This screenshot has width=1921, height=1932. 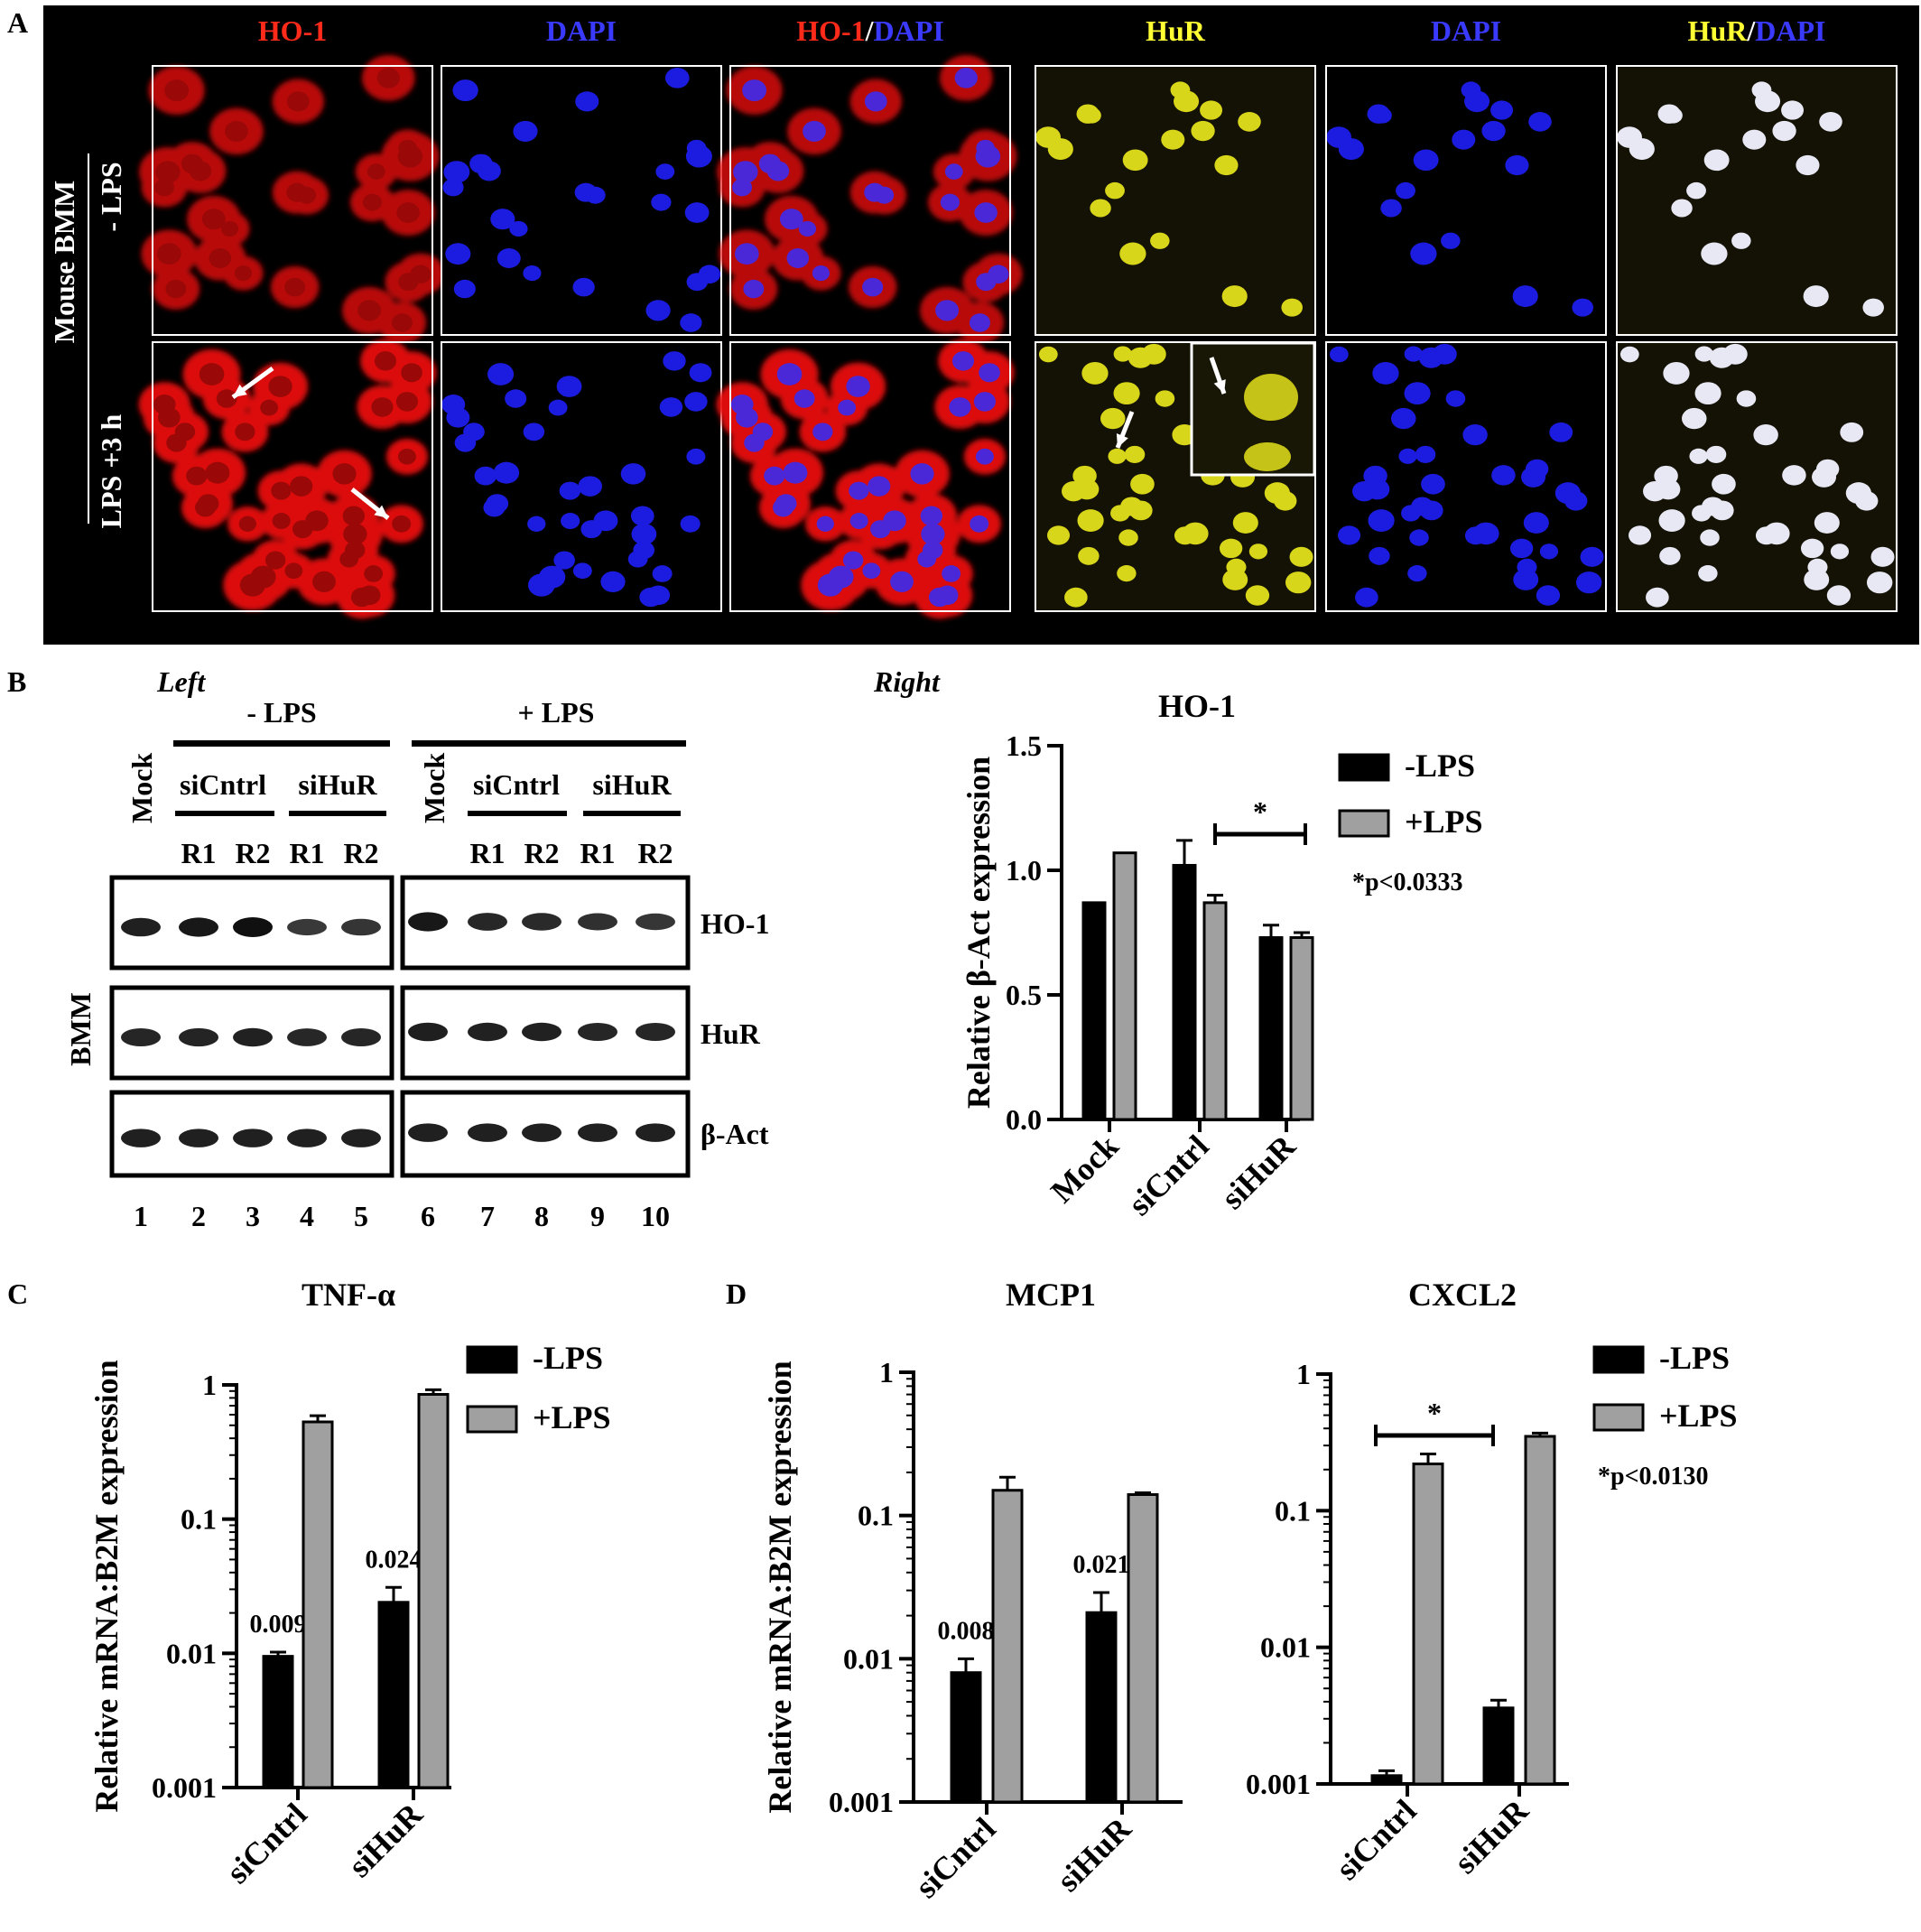 What do you see at coordinates (17, 1293) in the screenshot?
I see `panel-c-letter: C` at bounding box center [17, 1293].